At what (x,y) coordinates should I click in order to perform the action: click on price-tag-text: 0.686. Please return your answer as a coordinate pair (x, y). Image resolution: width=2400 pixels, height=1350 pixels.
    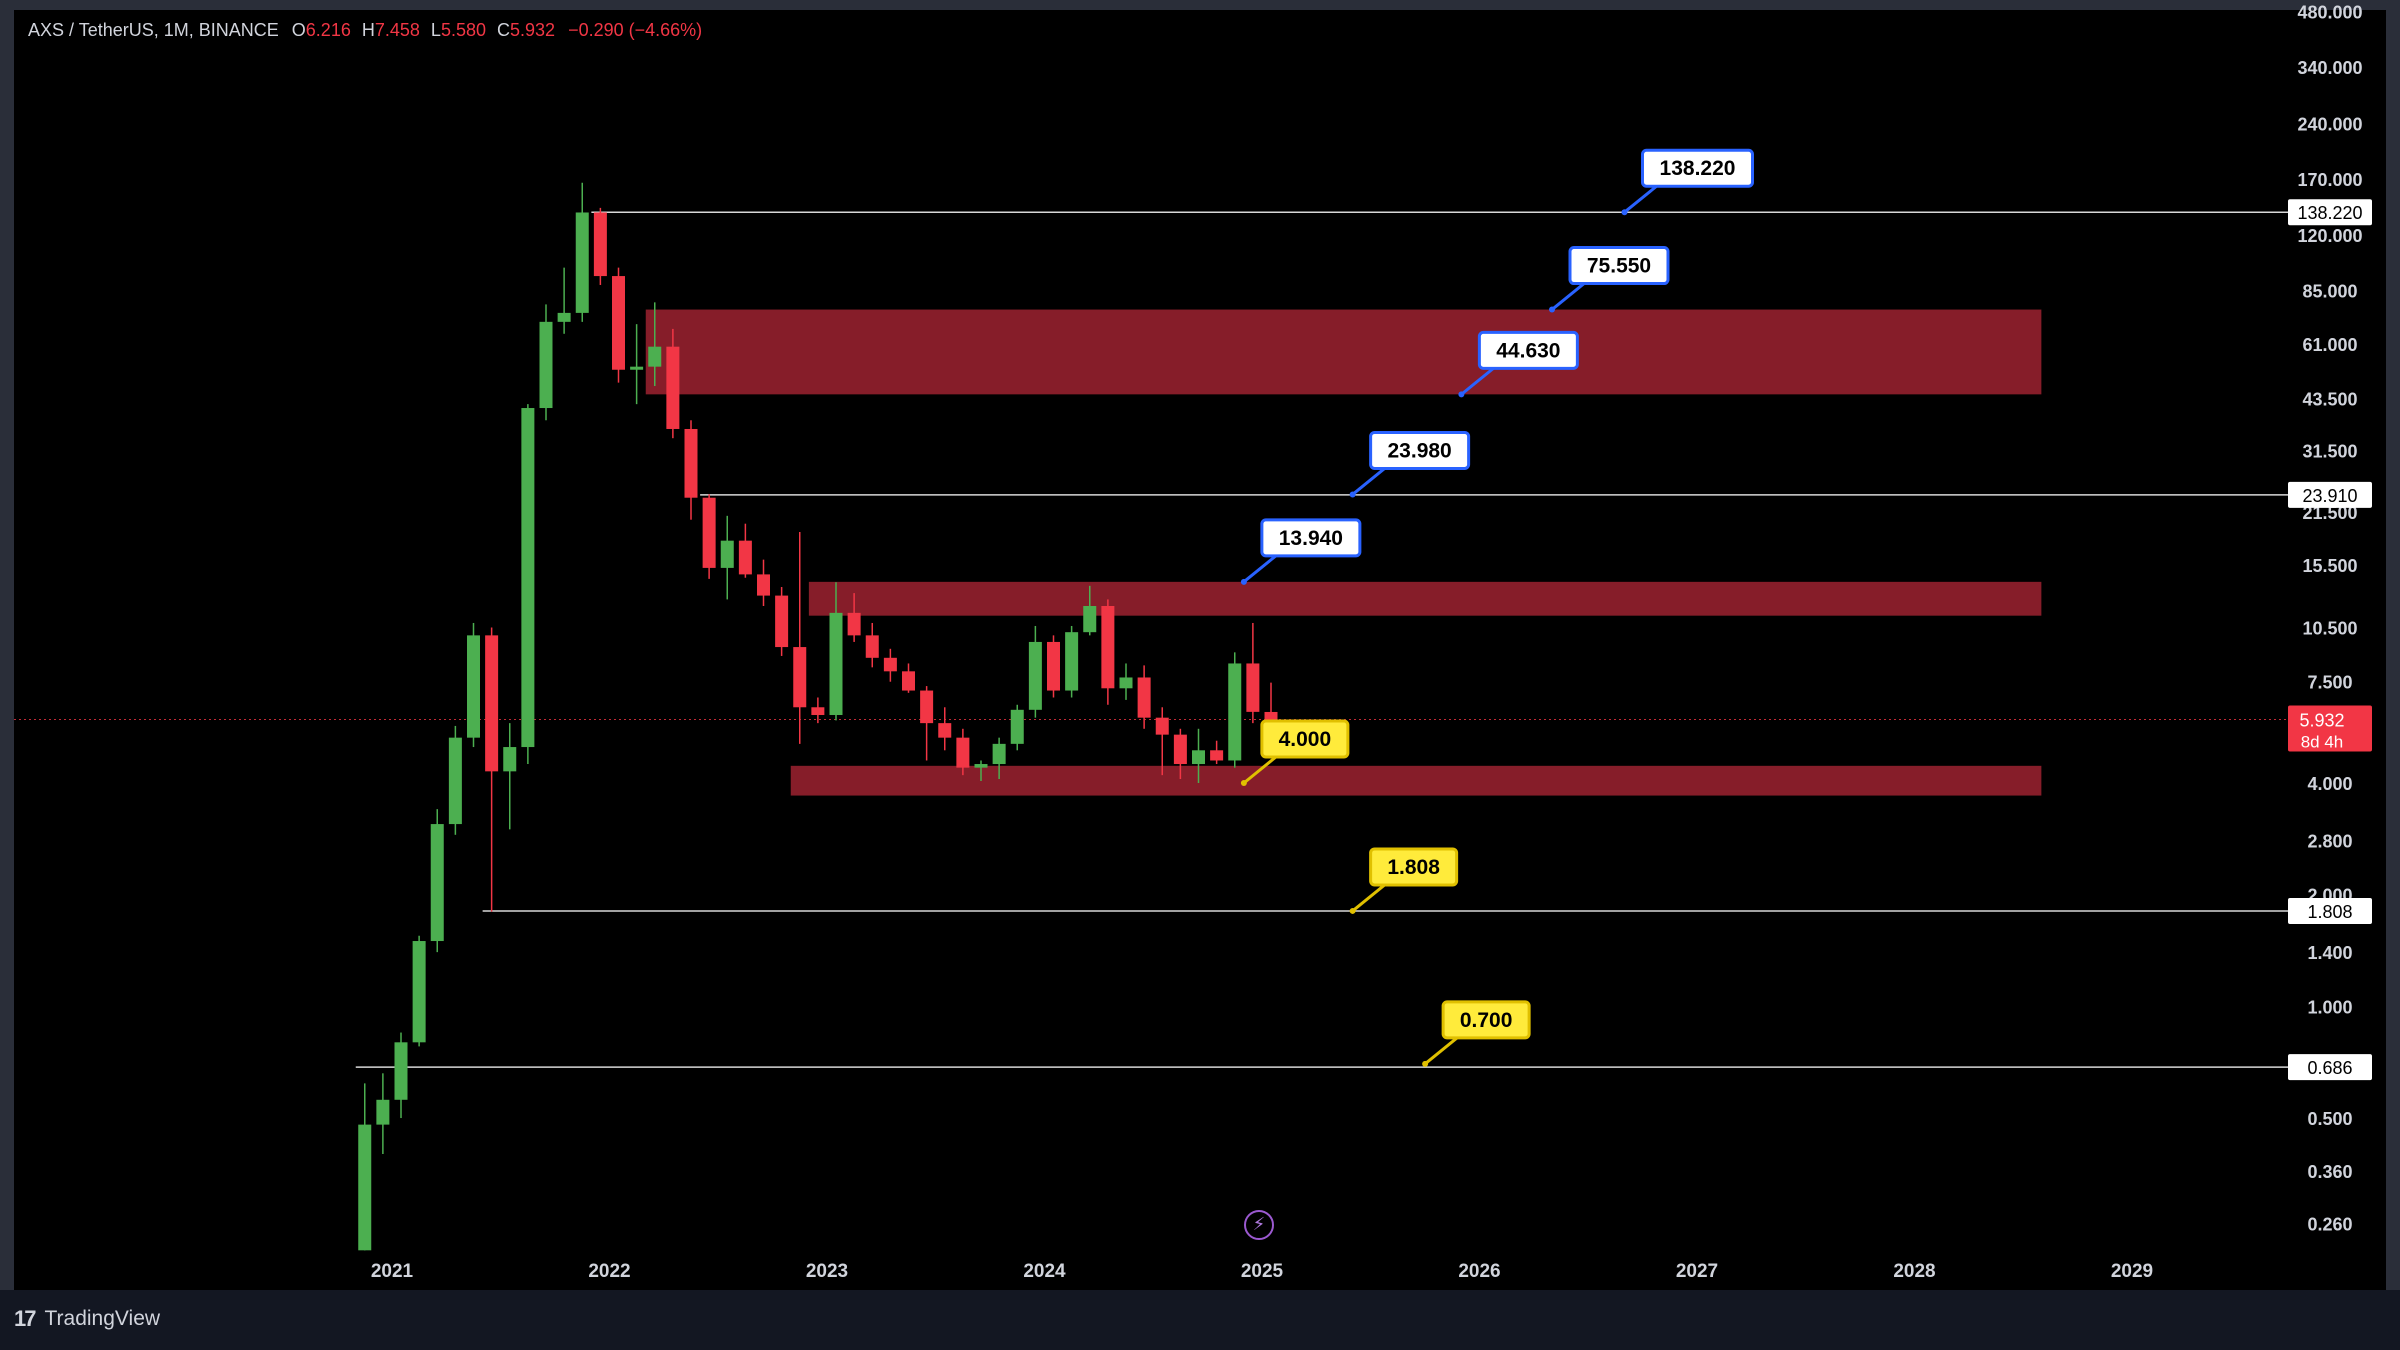
    Looking at the image, I should click on (2329, 1068).